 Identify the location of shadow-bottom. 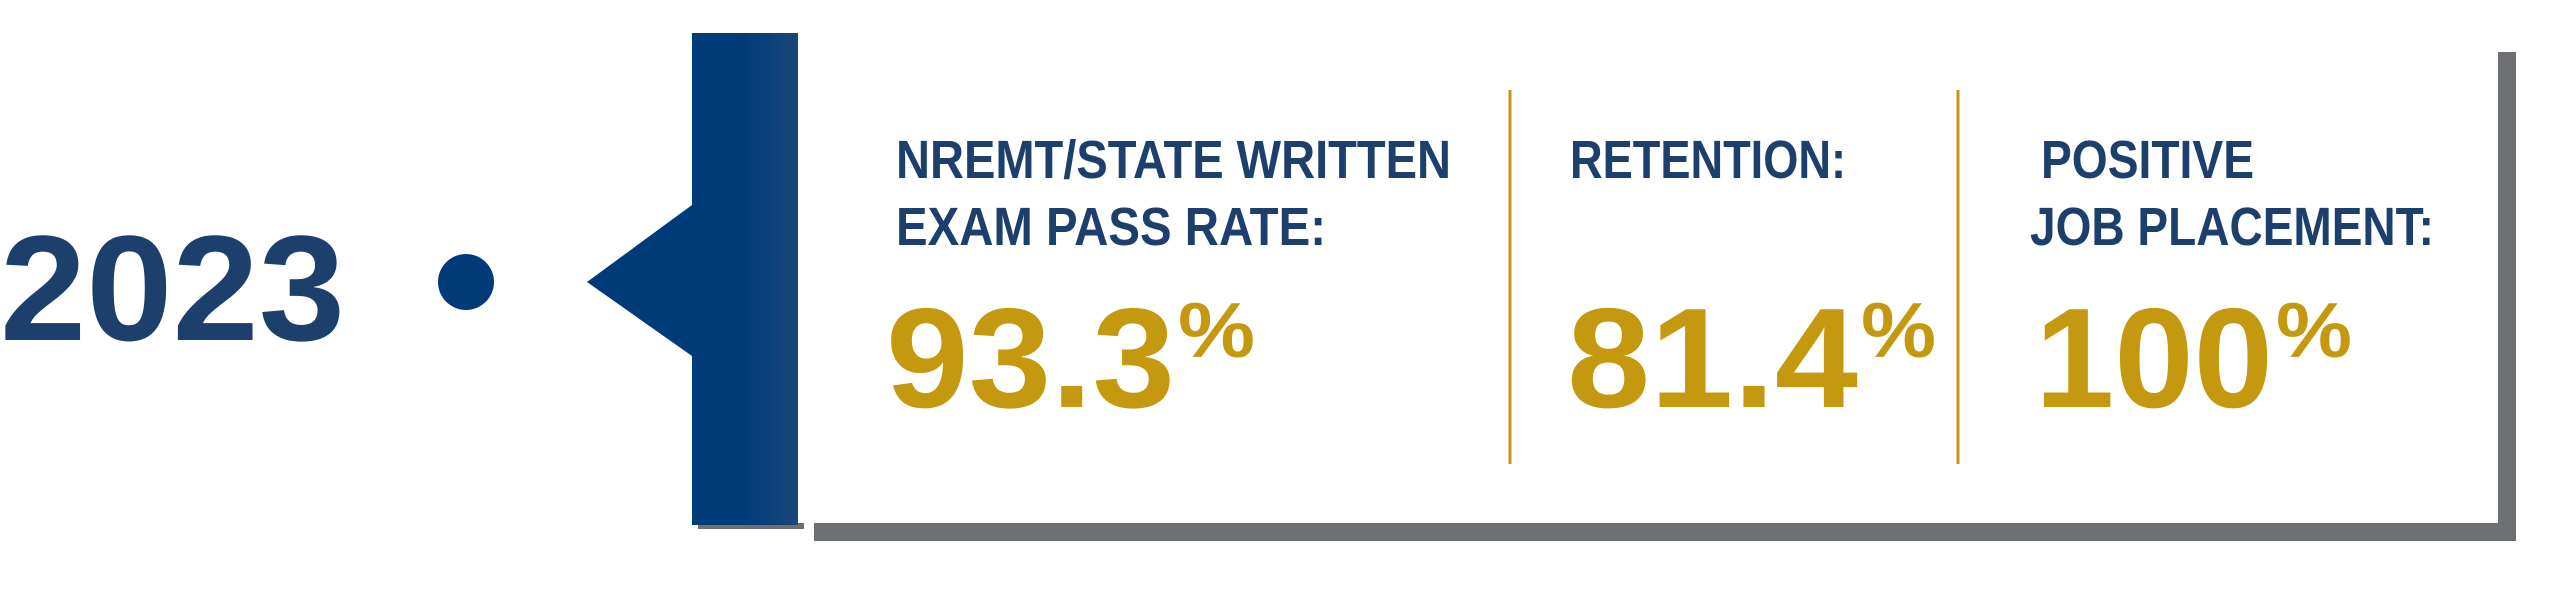
(1665, 532).